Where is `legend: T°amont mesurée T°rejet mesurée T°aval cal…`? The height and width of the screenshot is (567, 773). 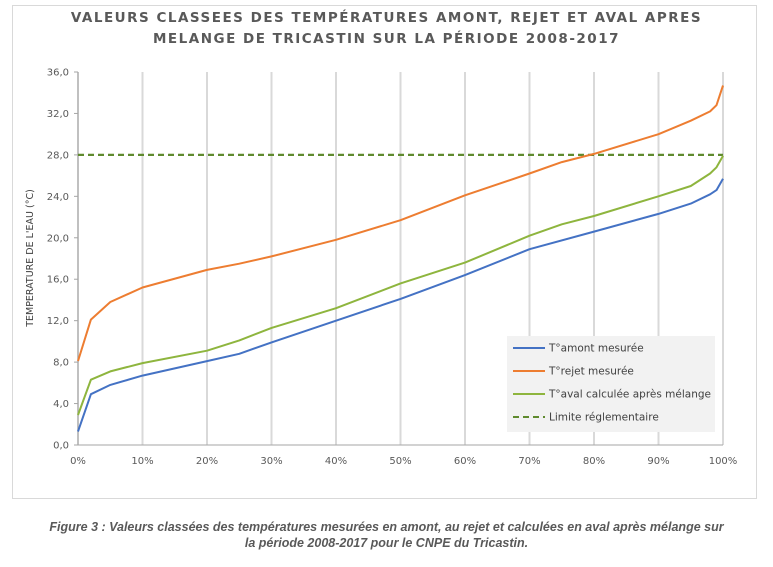
legend: T°amont mesurée T°rejet mesurée T°aval cal… is located at coordinates (611, 384).